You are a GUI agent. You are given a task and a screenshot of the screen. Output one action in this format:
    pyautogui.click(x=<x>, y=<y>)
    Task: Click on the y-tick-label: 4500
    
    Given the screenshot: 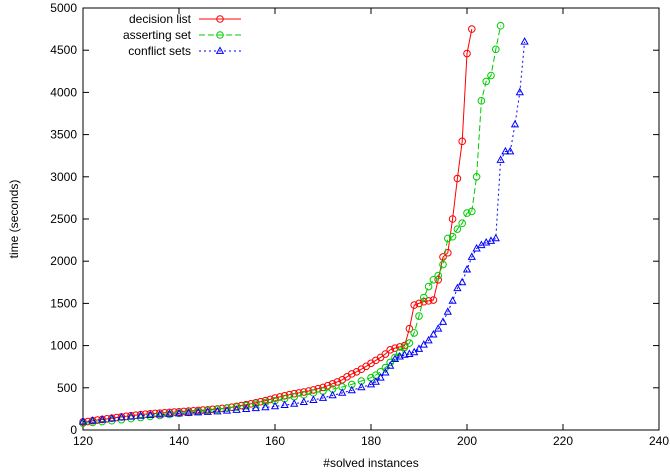 What is the action you would take?
    pyautogui.click(x=63, y=50)
    